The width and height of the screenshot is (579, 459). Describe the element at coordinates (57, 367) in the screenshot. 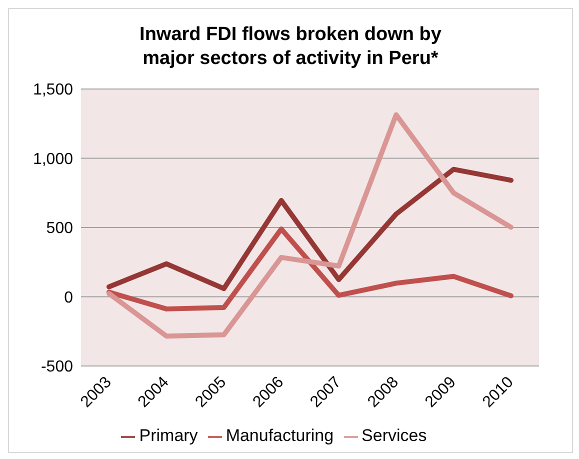

I see `y-tick-label: -500` at that location.